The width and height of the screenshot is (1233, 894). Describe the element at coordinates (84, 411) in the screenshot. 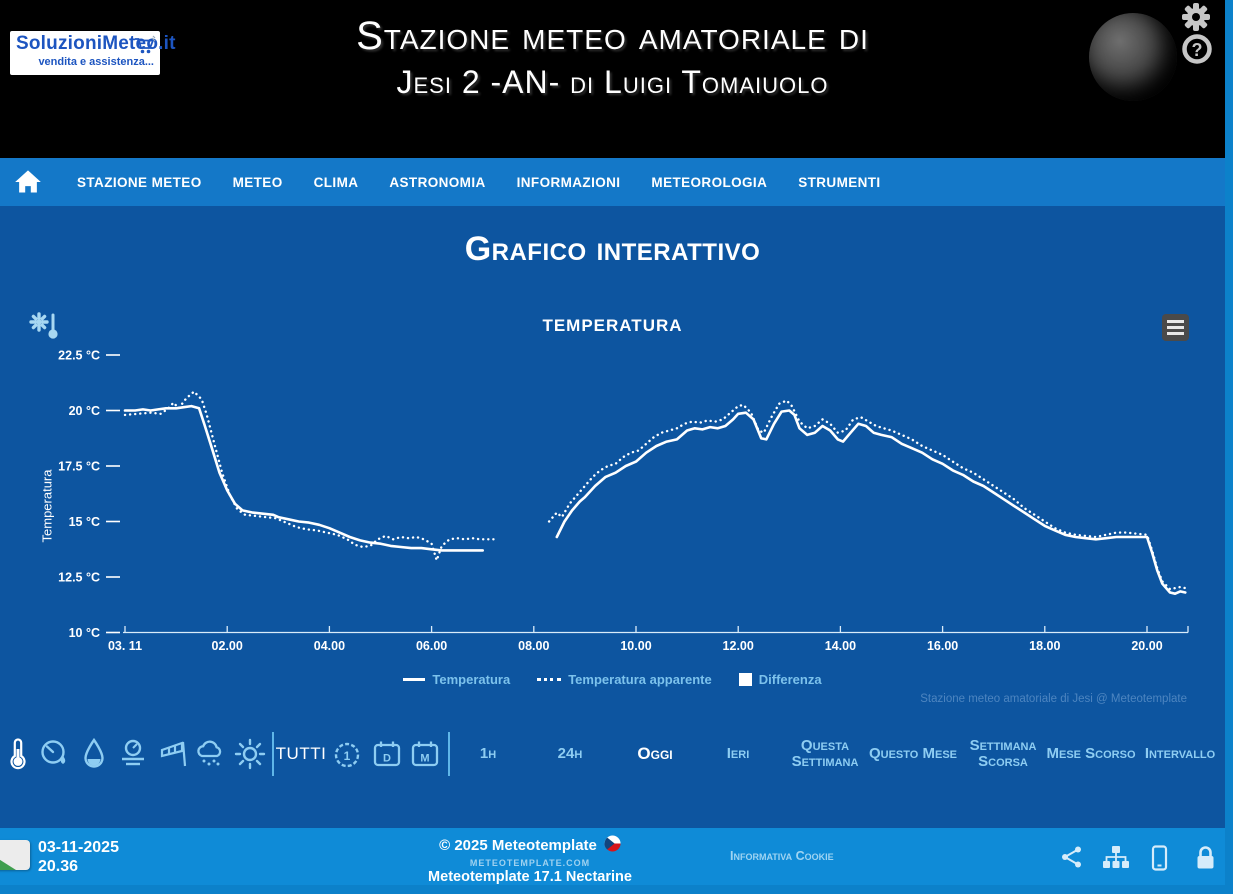

I see `svg-text: 20 °C` at that location.